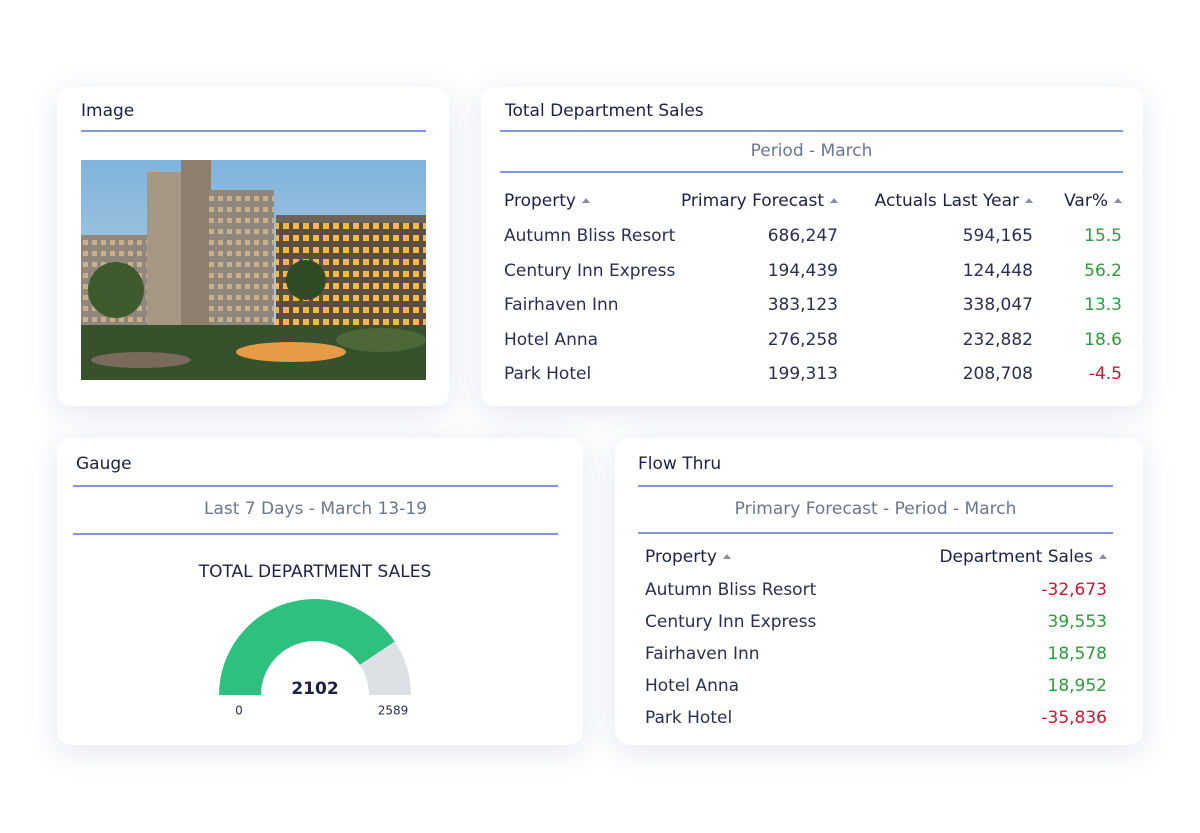 This screenshot has width=1200, height=833. I want to click on gauge-fill, so click(307, 647).